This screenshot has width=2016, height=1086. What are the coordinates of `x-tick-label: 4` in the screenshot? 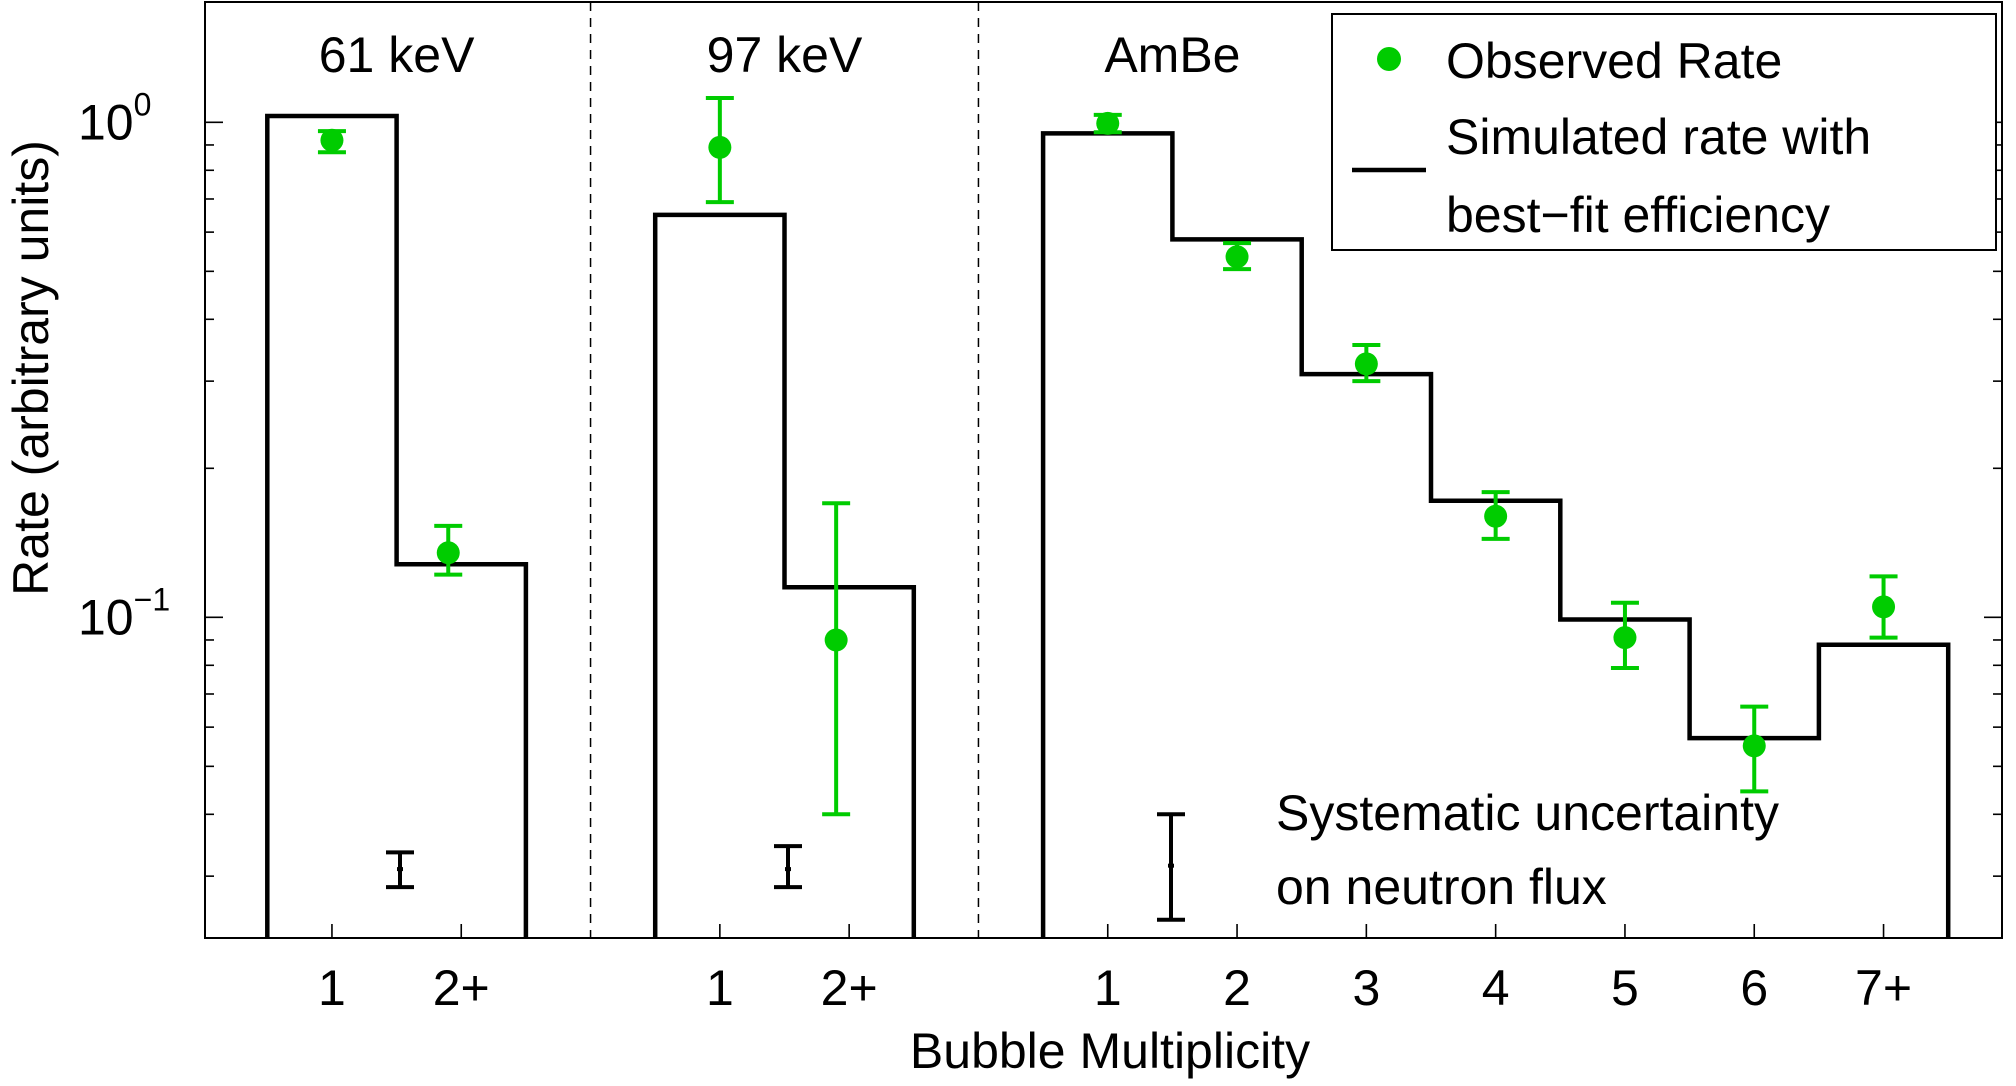 It's located at (1496, 988).